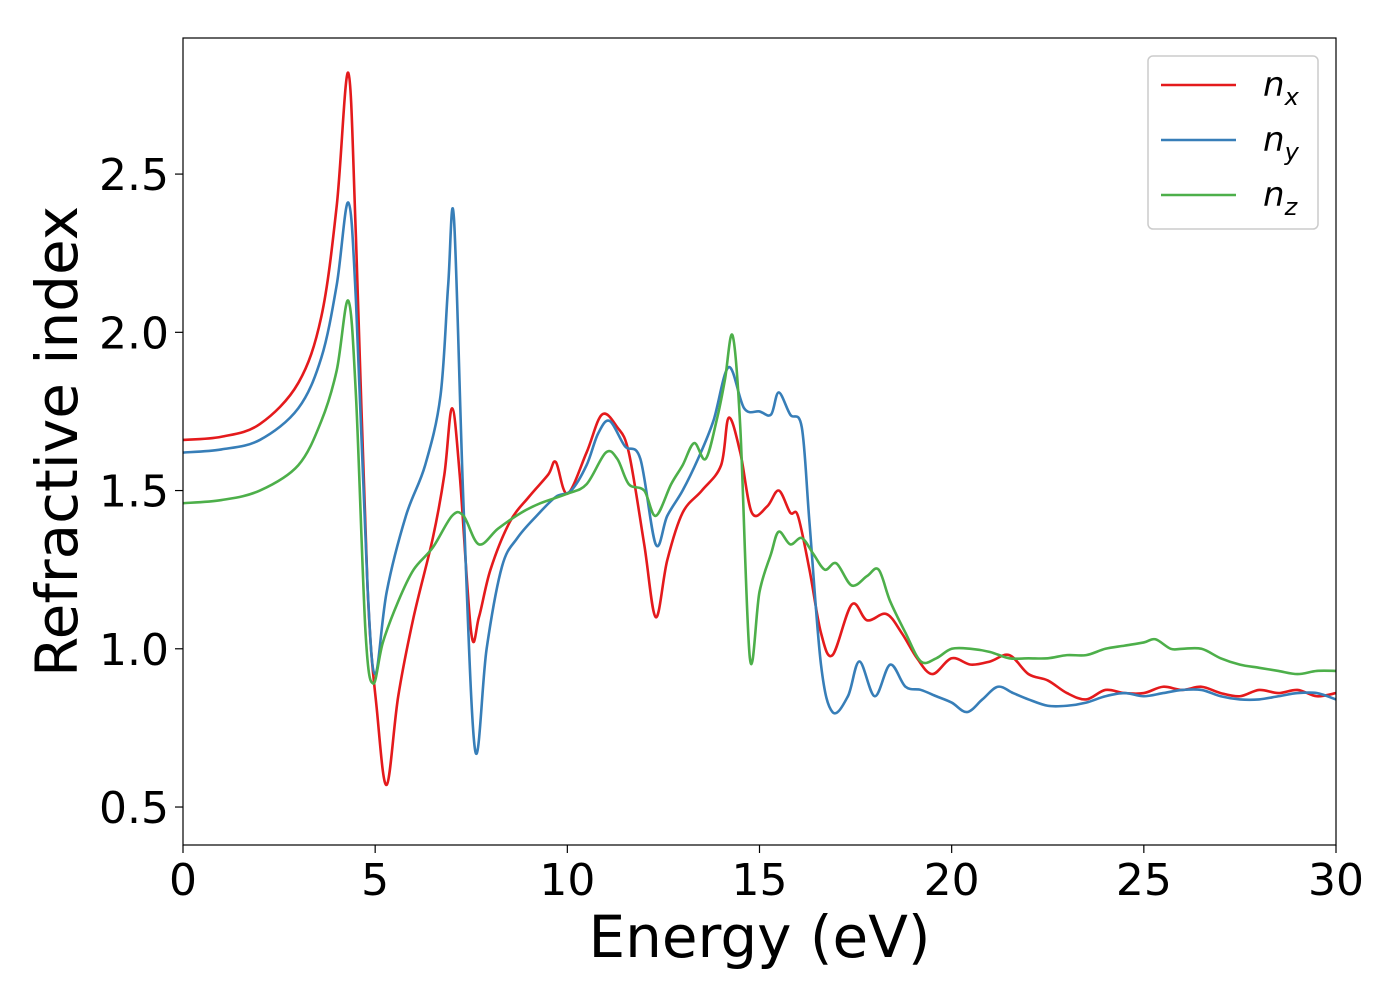 The width and height of the screenshot is (1400, 1000). Describe the element at coordinates (183, 880) in the screenshot. I see `x-tick-label: 0` at that location.